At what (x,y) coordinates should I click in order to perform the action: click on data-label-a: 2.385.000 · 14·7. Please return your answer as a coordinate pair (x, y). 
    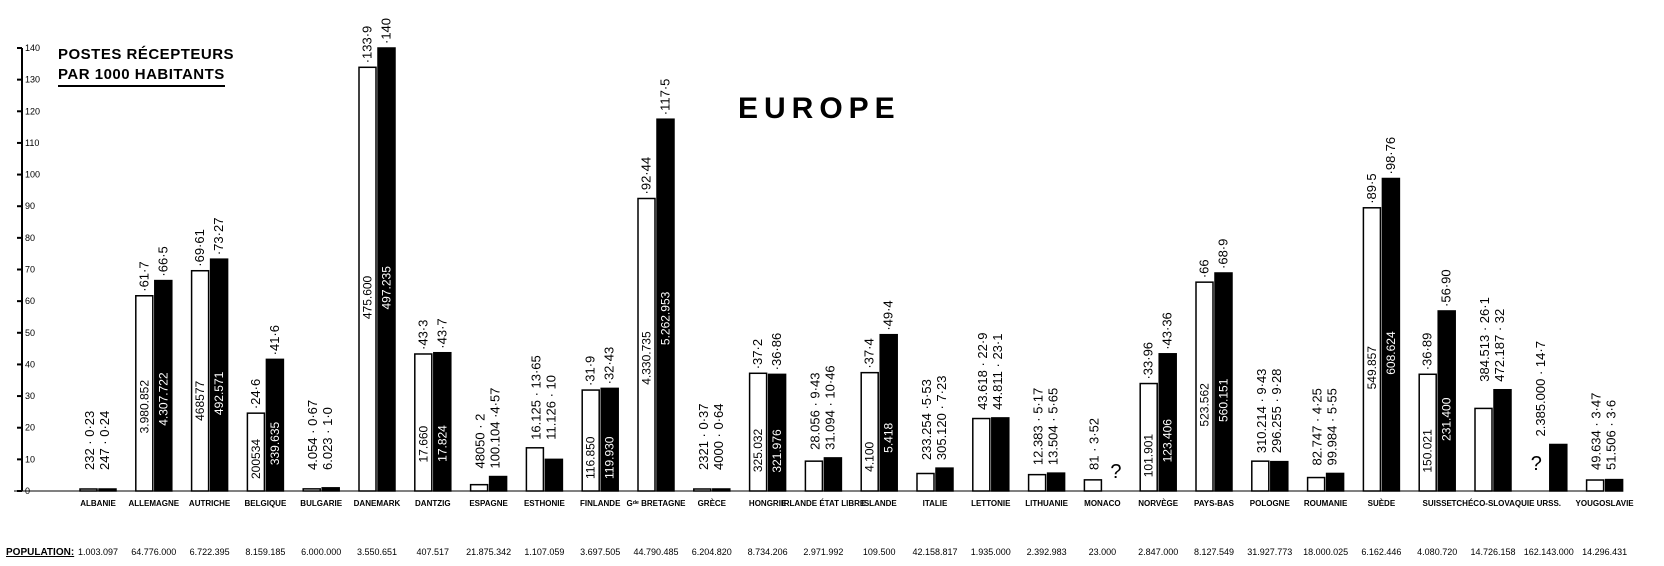
    Looking at the image, I should click on (1540, 388).